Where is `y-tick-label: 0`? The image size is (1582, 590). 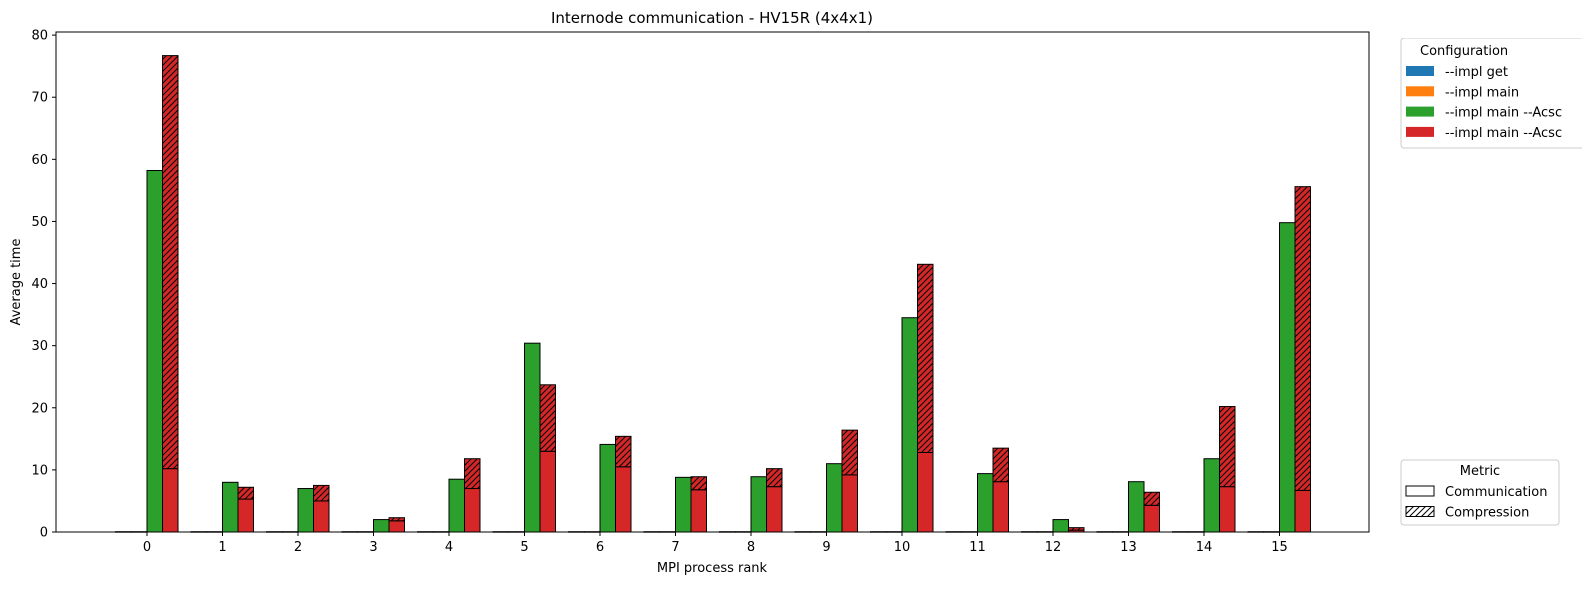 y-tick-label: 0 is located at coordinates (44, 533).